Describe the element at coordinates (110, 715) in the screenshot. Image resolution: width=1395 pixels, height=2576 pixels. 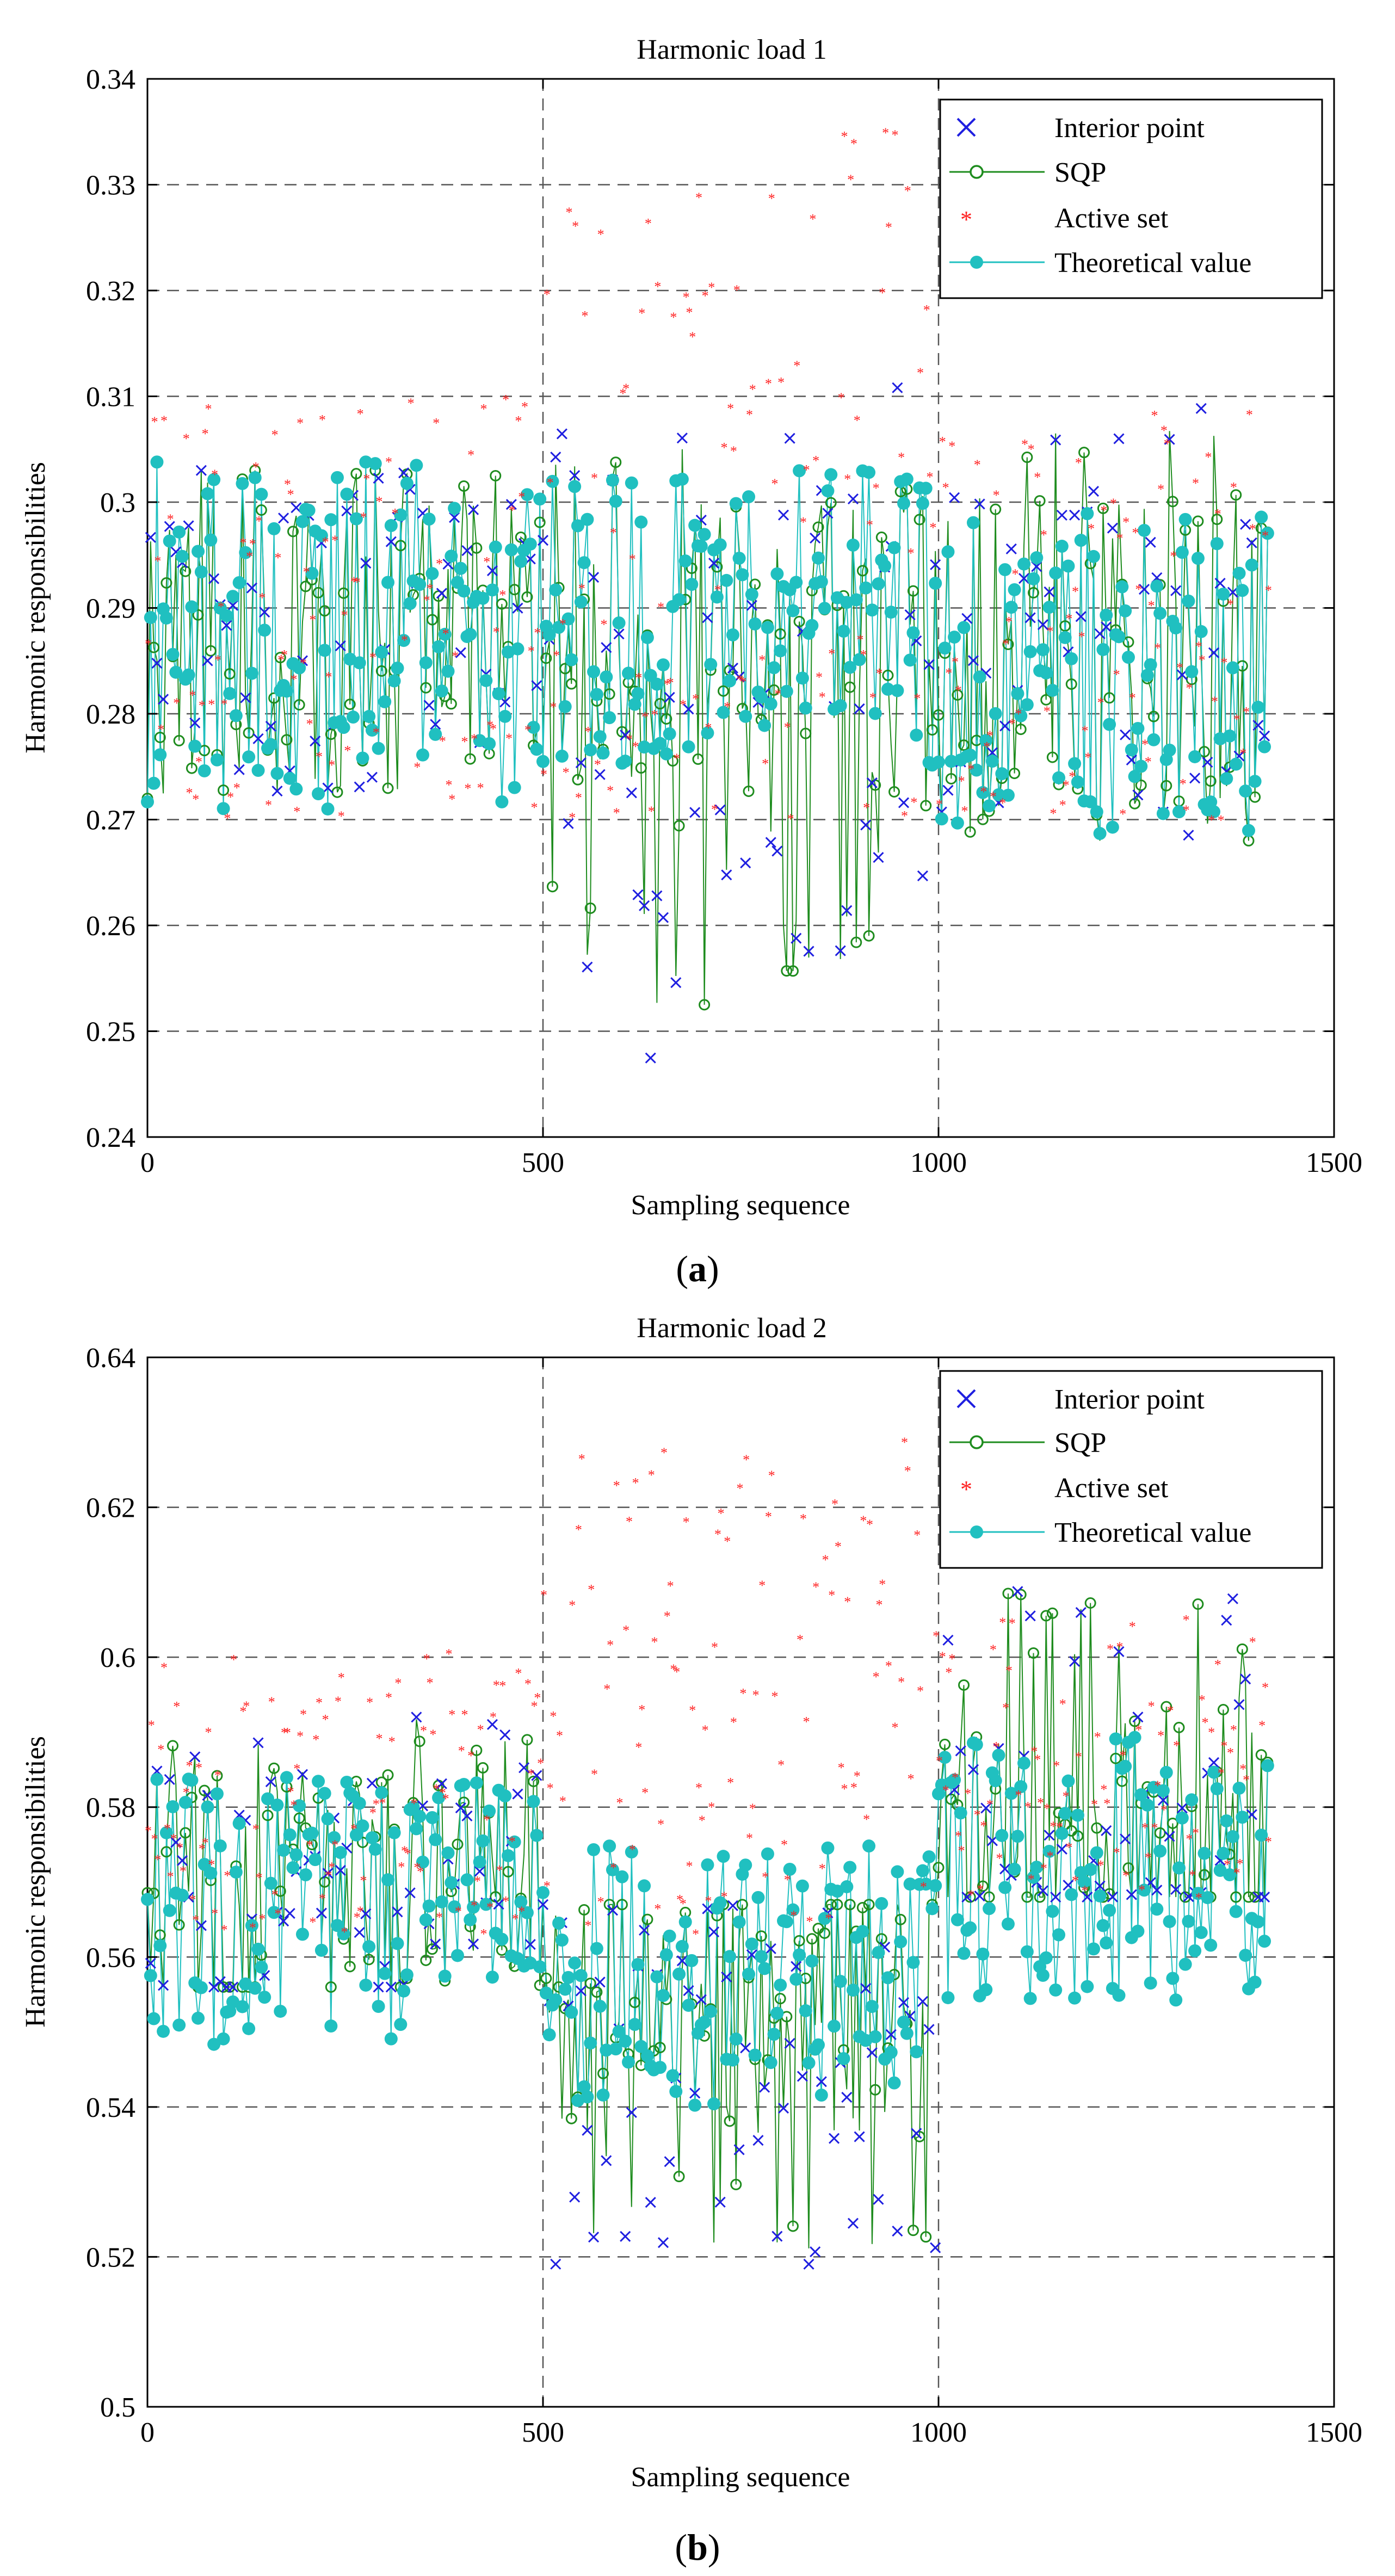
I see `y-tick-label: 0.28` at that location.